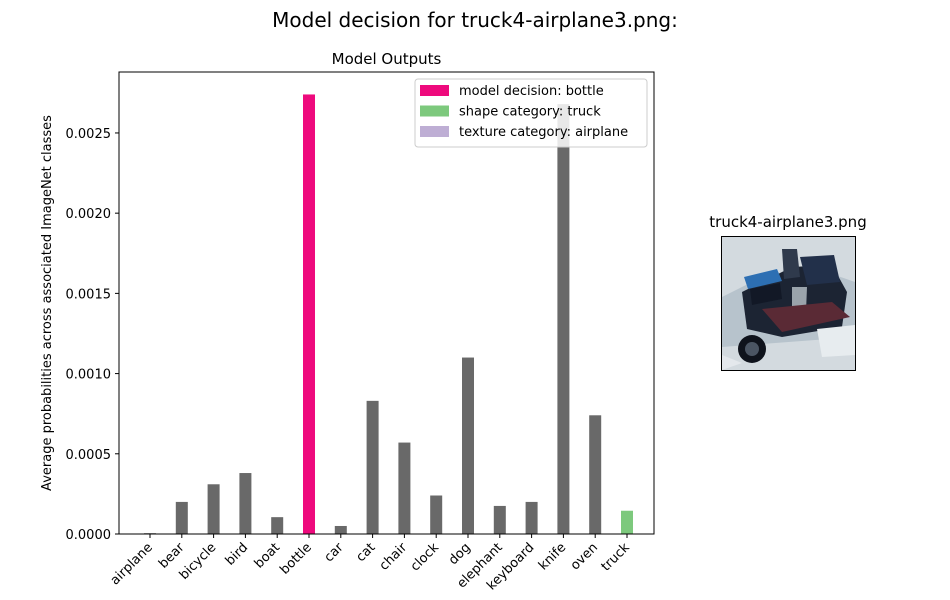 The height and width of the screenshot is (600, 950). I want to click on legend, so click(531, 113).